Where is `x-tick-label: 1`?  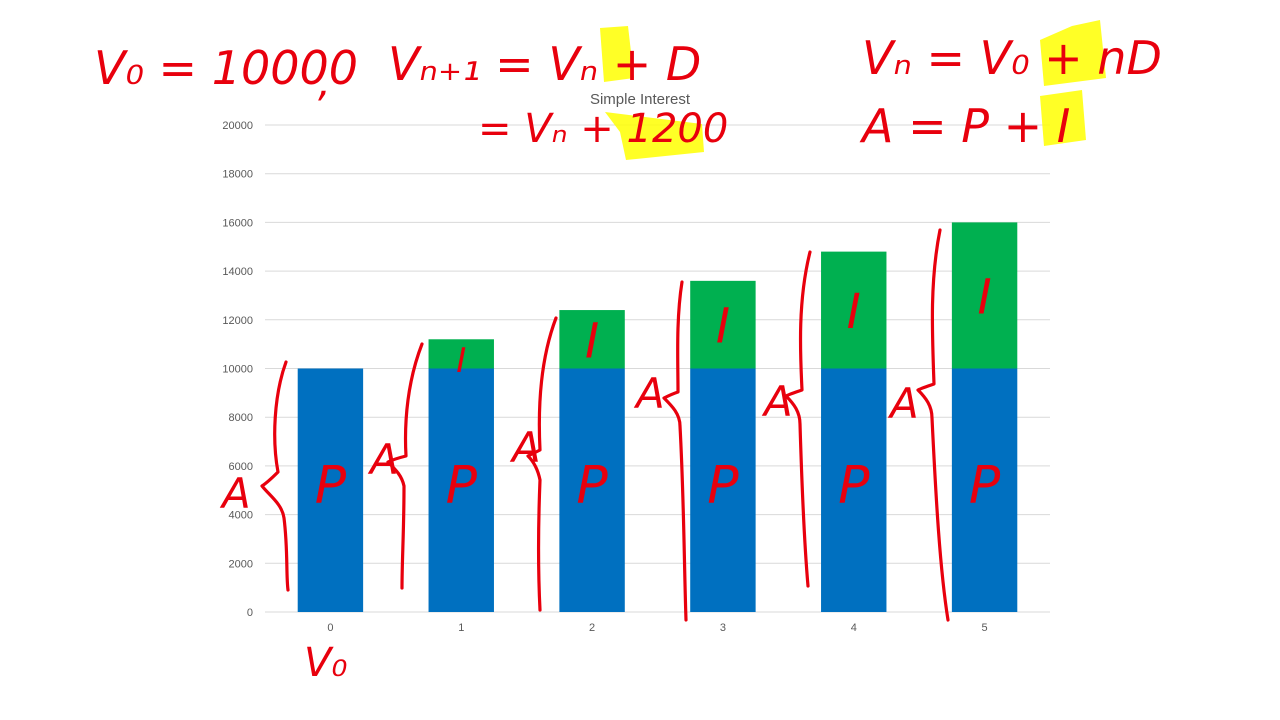
x-tick-label: 1 is located at coordinates (461, 628).